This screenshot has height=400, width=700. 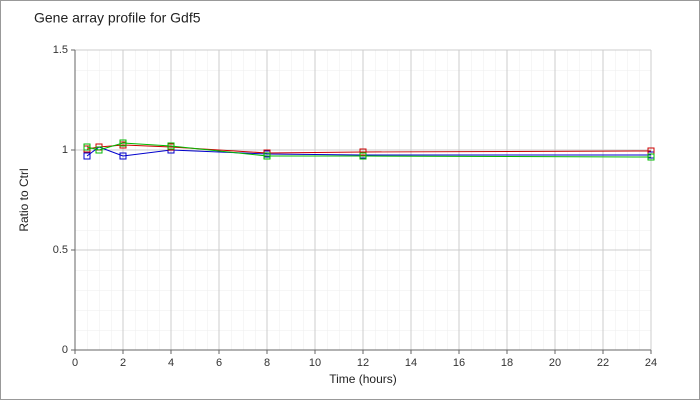 What do you see at coordinates (315, 363) in the screenshot?
I see `x-tick-label: 10` at bounding box center [315, 363].